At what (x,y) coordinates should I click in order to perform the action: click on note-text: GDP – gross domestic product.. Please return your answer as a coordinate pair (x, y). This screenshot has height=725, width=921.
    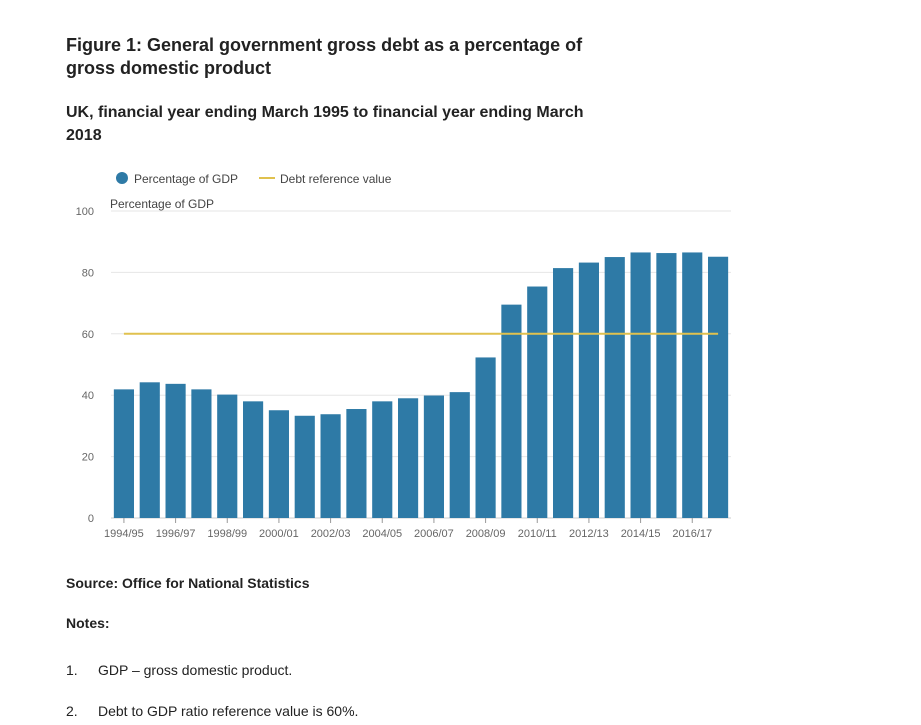
    Looking at the image, I should click on (195, 670).